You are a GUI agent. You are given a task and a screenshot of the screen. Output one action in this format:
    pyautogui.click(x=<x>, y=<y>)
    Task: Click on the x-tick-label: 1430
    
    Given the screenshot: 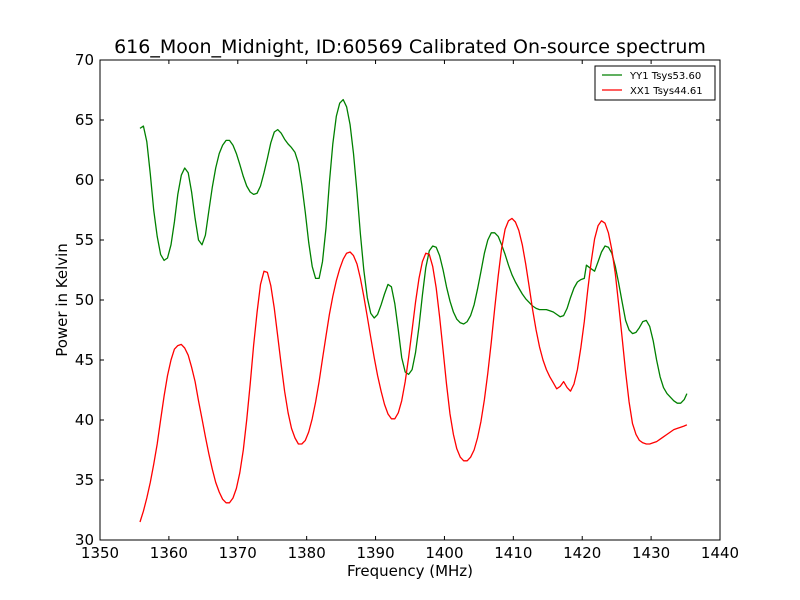 What is the action you would take?
    pyautogui.click(x=651, y=553)
    